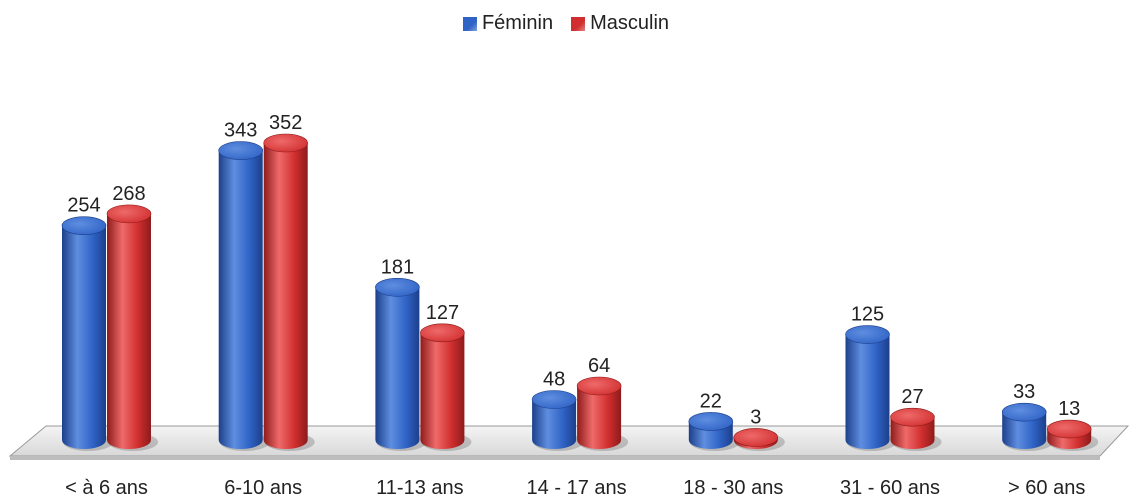 This screenshot has height=500, width=1132. Describe the element at coordinates (890, 488) in the screenshot. I see `tick-label-5: 31 - 60 ans` at that location.